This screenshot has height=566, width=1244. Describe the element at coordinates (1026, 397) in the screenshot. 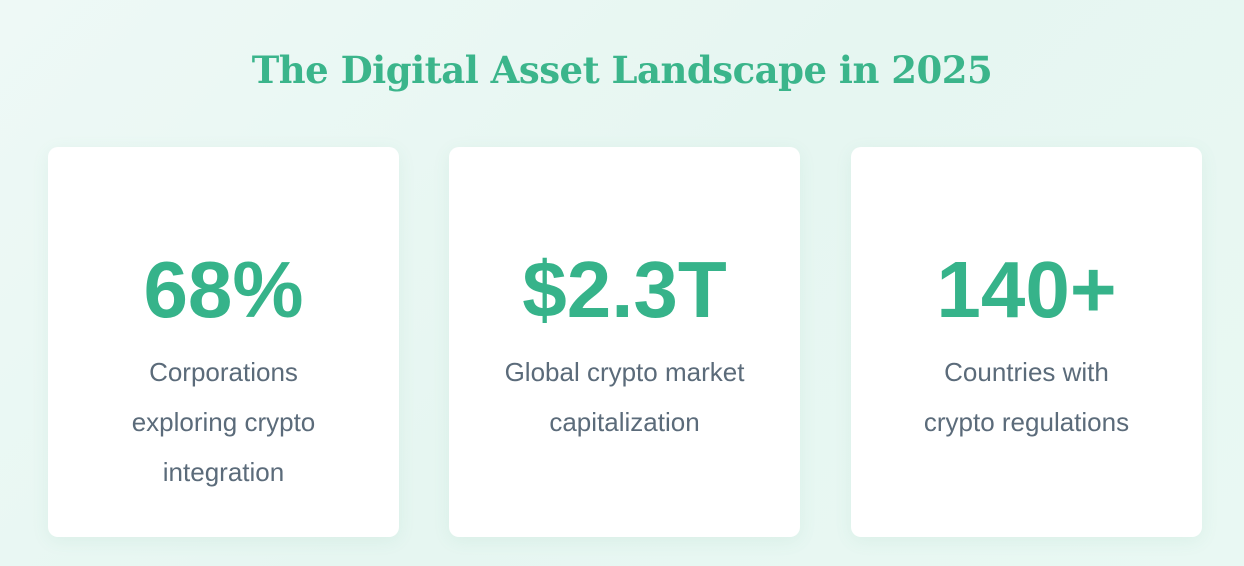

I see `stat-label: Countries with crypto regulations` at that location.